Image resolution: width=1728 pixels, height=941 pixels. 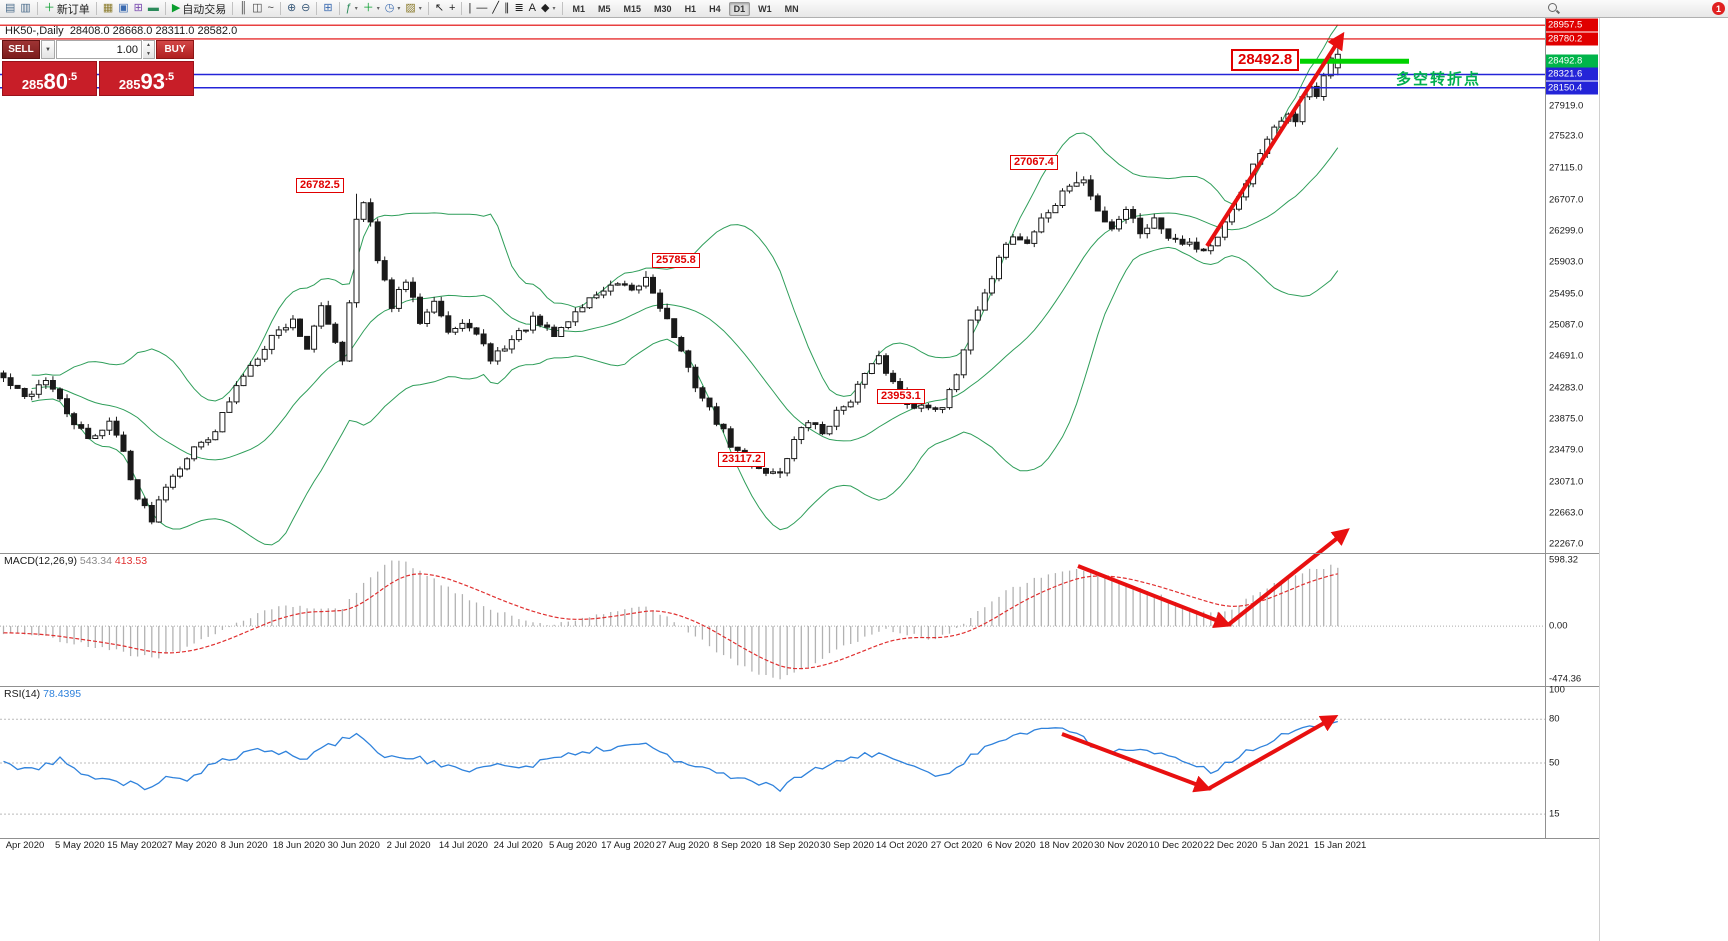 What do you see at coordinates (371, 9) in the screenshot?
I see `add-indicator-icon: ＋ ▾` at bounding box center [371, 9].